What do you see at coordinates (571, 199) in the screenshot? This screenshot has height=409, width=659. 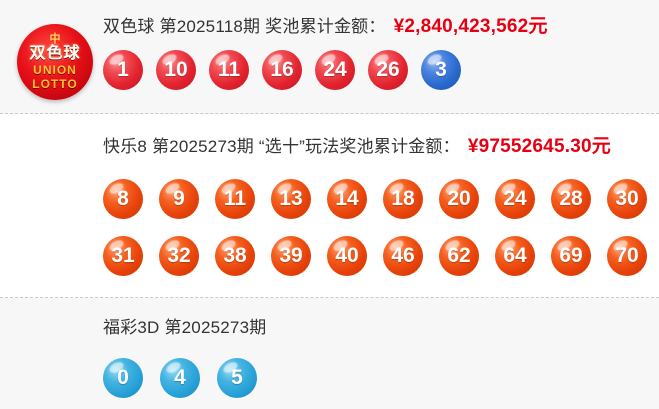 I see `lottery-ball: 28` at bounding box center [571, 199].